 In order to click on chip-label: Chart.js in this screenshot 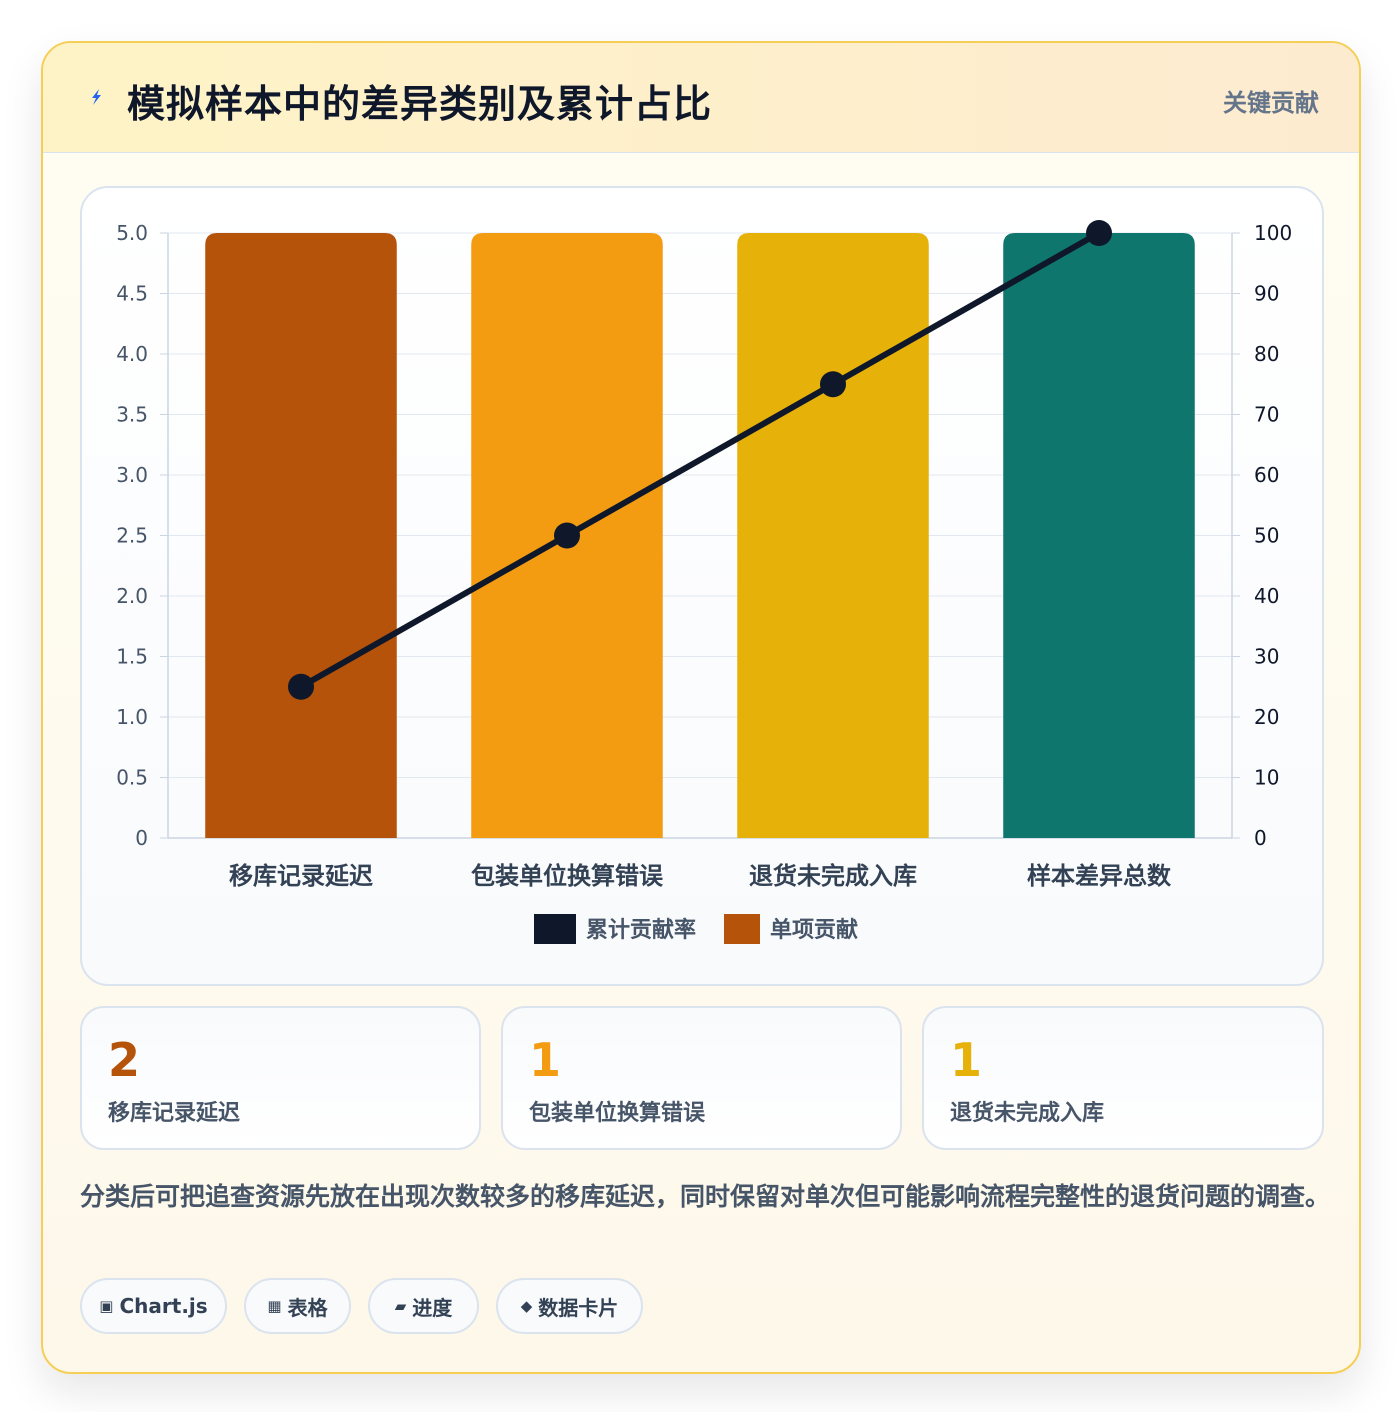, I will do `click(163, 1306)`.